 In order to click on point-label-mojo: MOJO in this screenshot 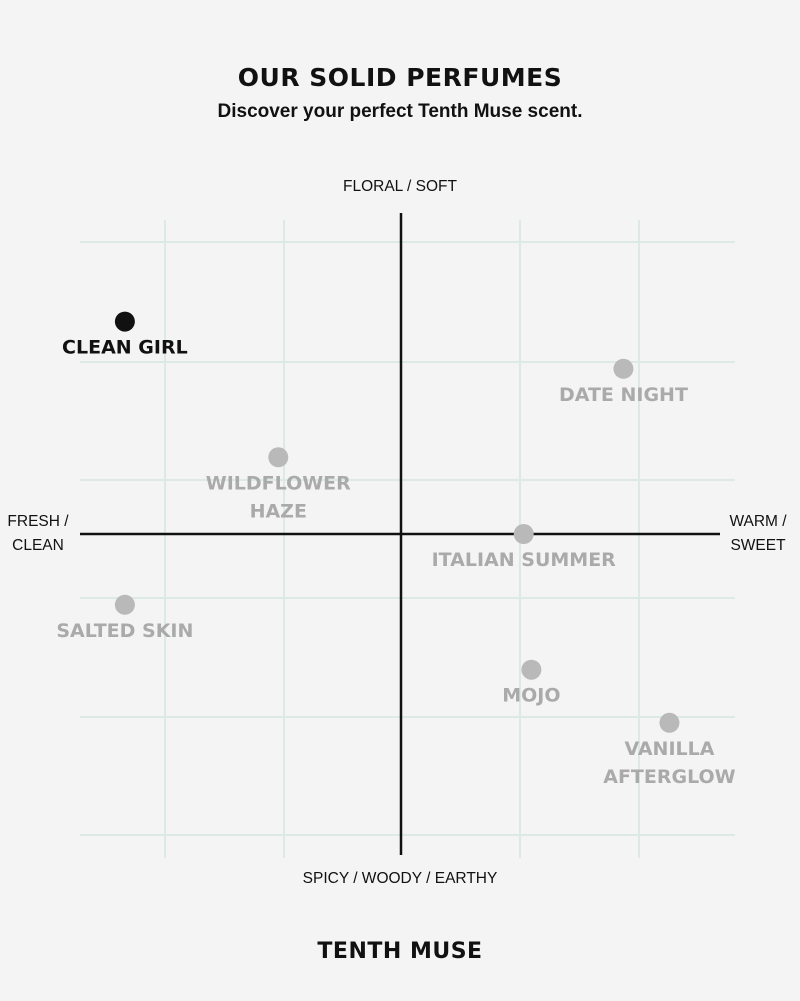, I will do `click(531, 696)`.